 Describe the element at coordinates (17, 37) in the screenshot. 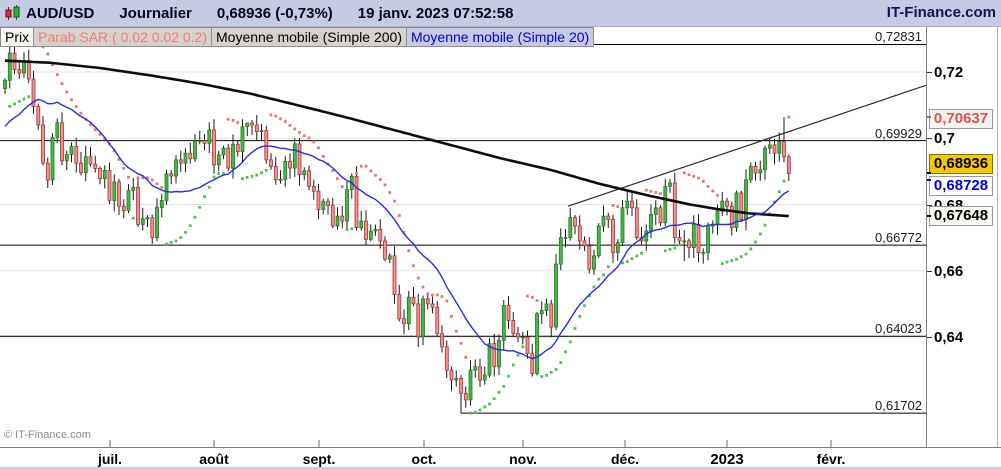

I see `tab-price: Prix` at that location.